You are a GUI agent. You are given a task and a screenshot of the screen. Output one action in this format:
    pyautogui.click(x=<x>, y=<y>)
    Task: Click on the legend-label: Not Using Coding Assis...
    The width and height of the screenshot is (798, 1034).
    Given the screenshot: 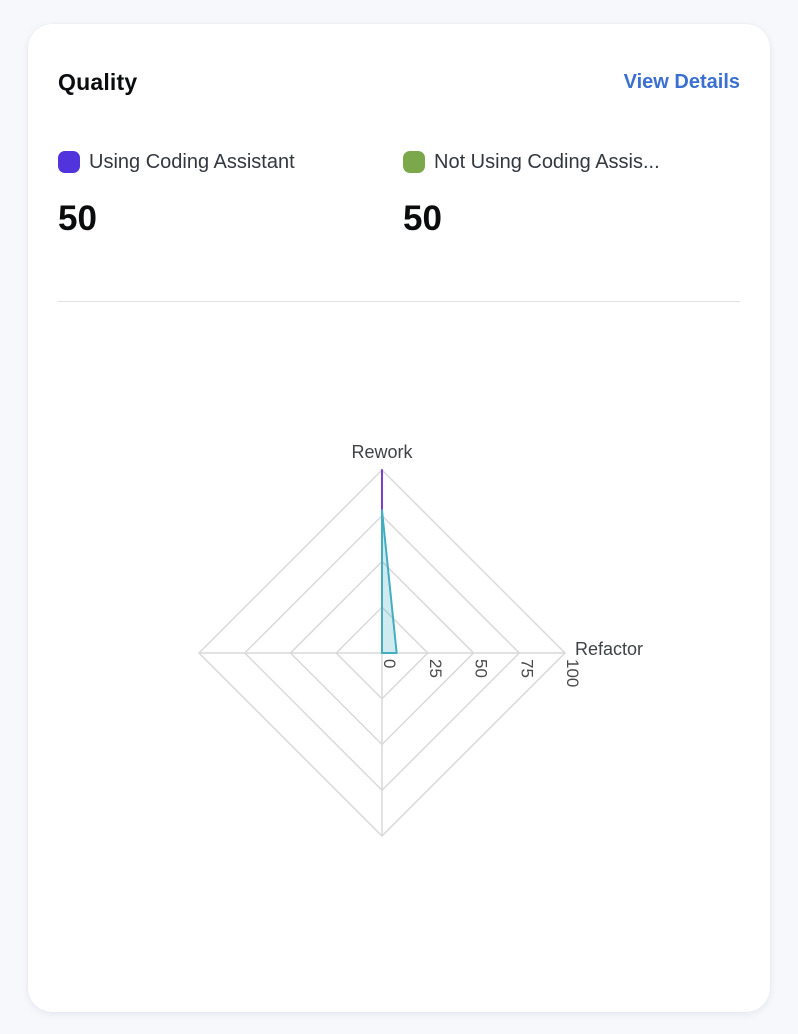 What is the action you would take?
    pyautogui.click(x=547, y=162)
    